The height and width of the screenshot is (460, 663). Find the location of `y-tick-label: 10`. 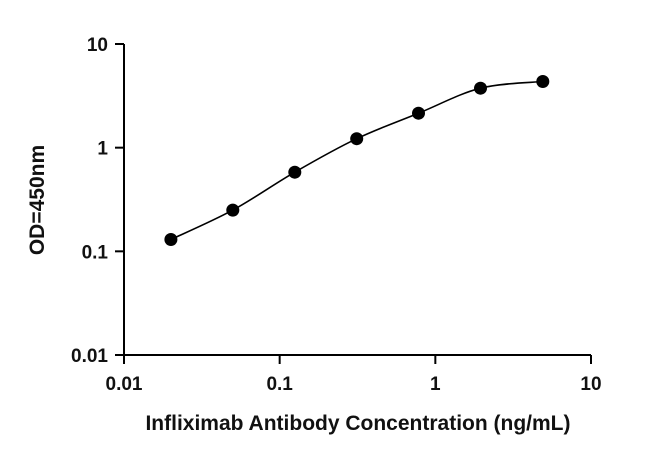

y-tick-label: 10 is located at coordinates (97, 45).